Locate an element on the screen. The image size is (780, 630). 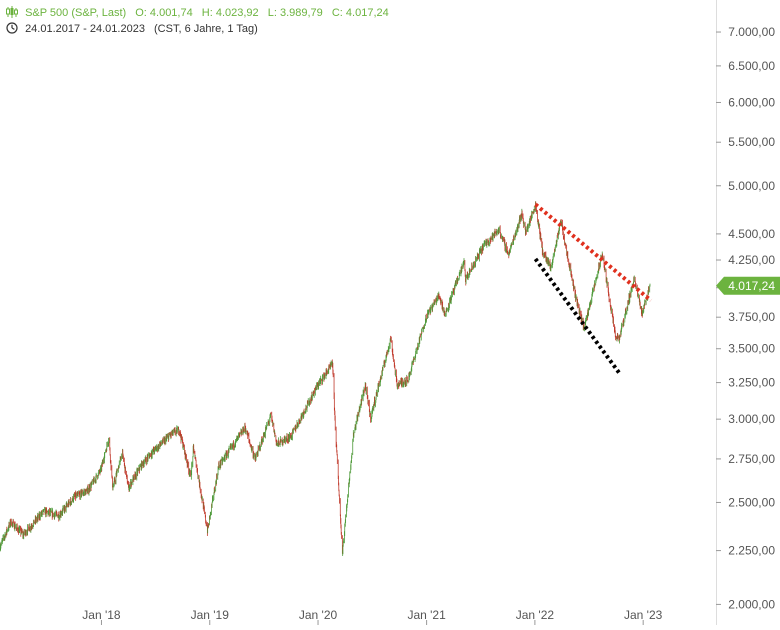
last-price-label: 4.017,24 is located at coordinates (751, 286).